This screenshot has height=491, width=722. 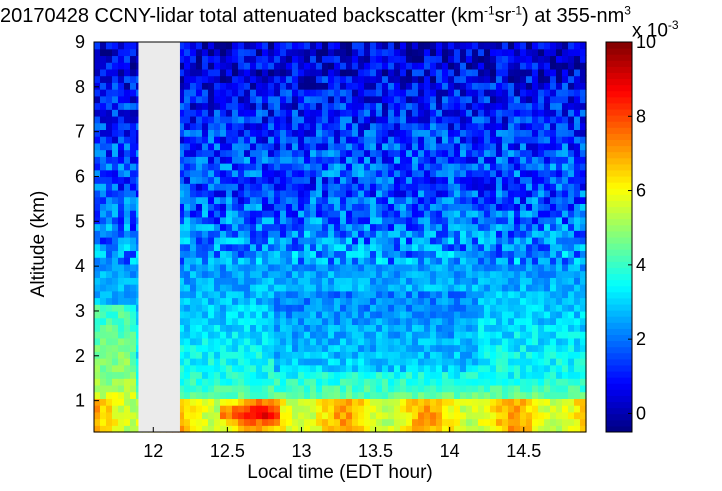 I want to click on colorbar-step, so click(x=619, y=82).